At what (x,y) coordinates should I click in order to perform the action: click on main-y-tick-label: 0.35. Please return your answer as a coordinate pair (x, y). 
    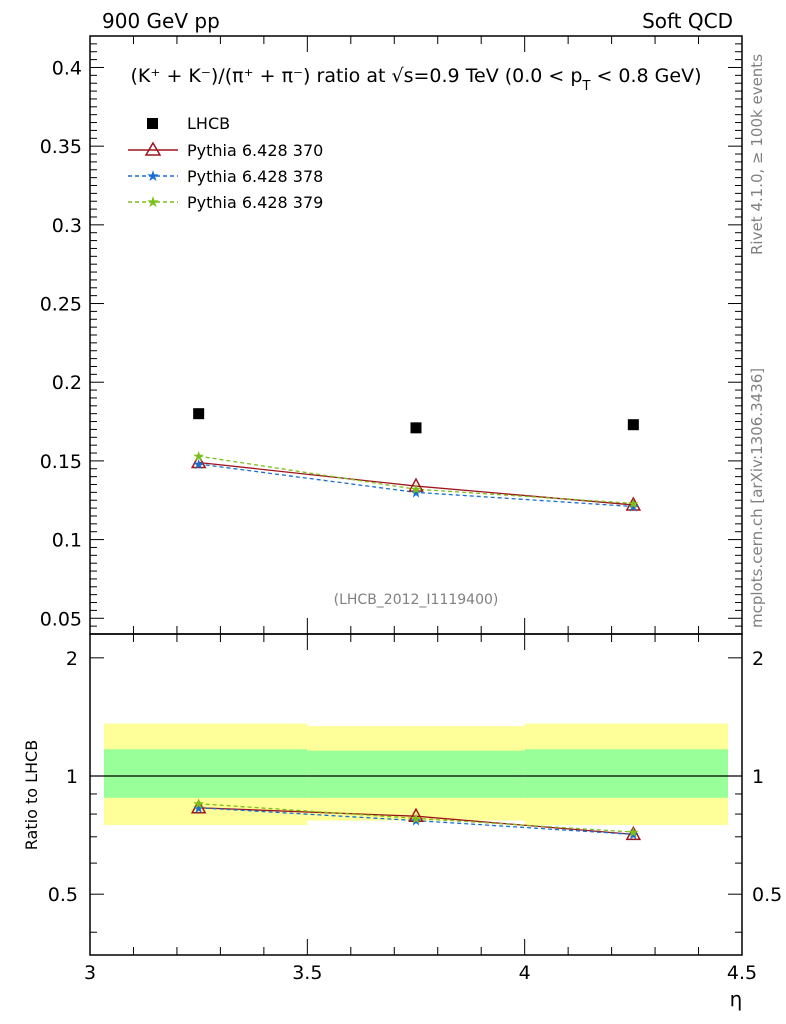
    Looking at the image, I should click on (61, 147).